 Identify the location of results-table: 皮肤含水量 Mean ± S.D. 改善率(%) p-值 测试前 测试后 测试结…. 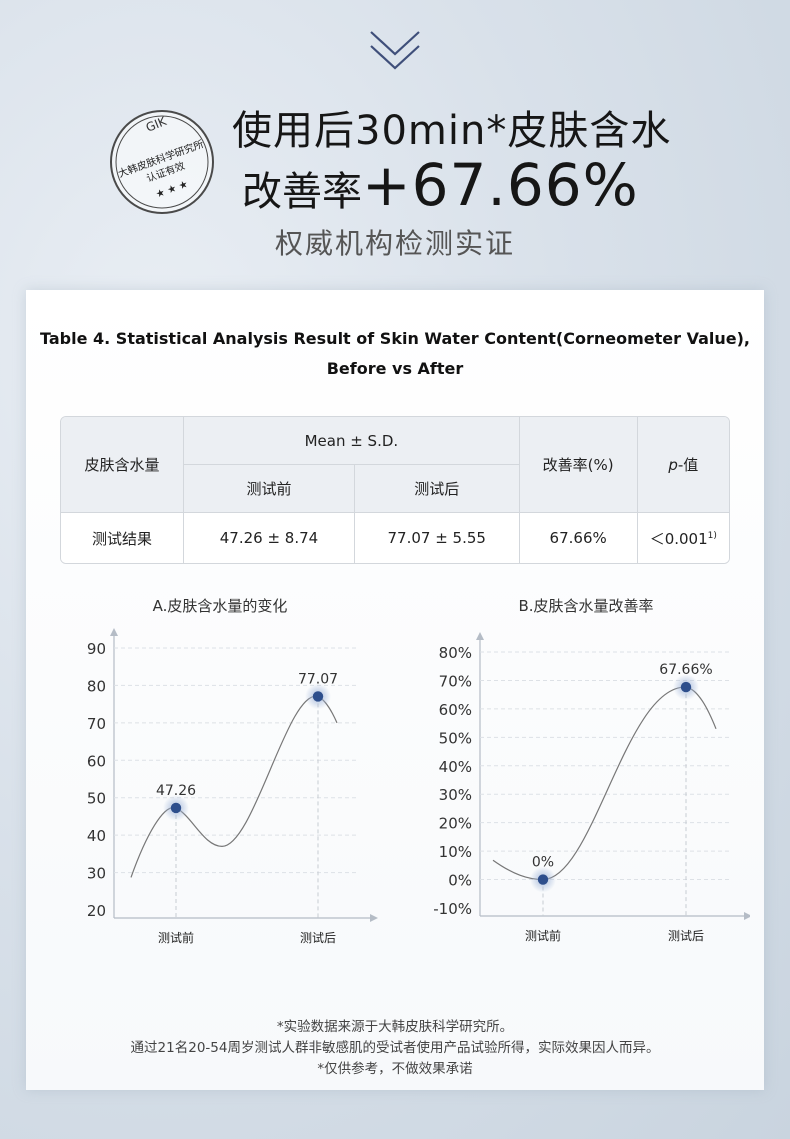
(395, 490).